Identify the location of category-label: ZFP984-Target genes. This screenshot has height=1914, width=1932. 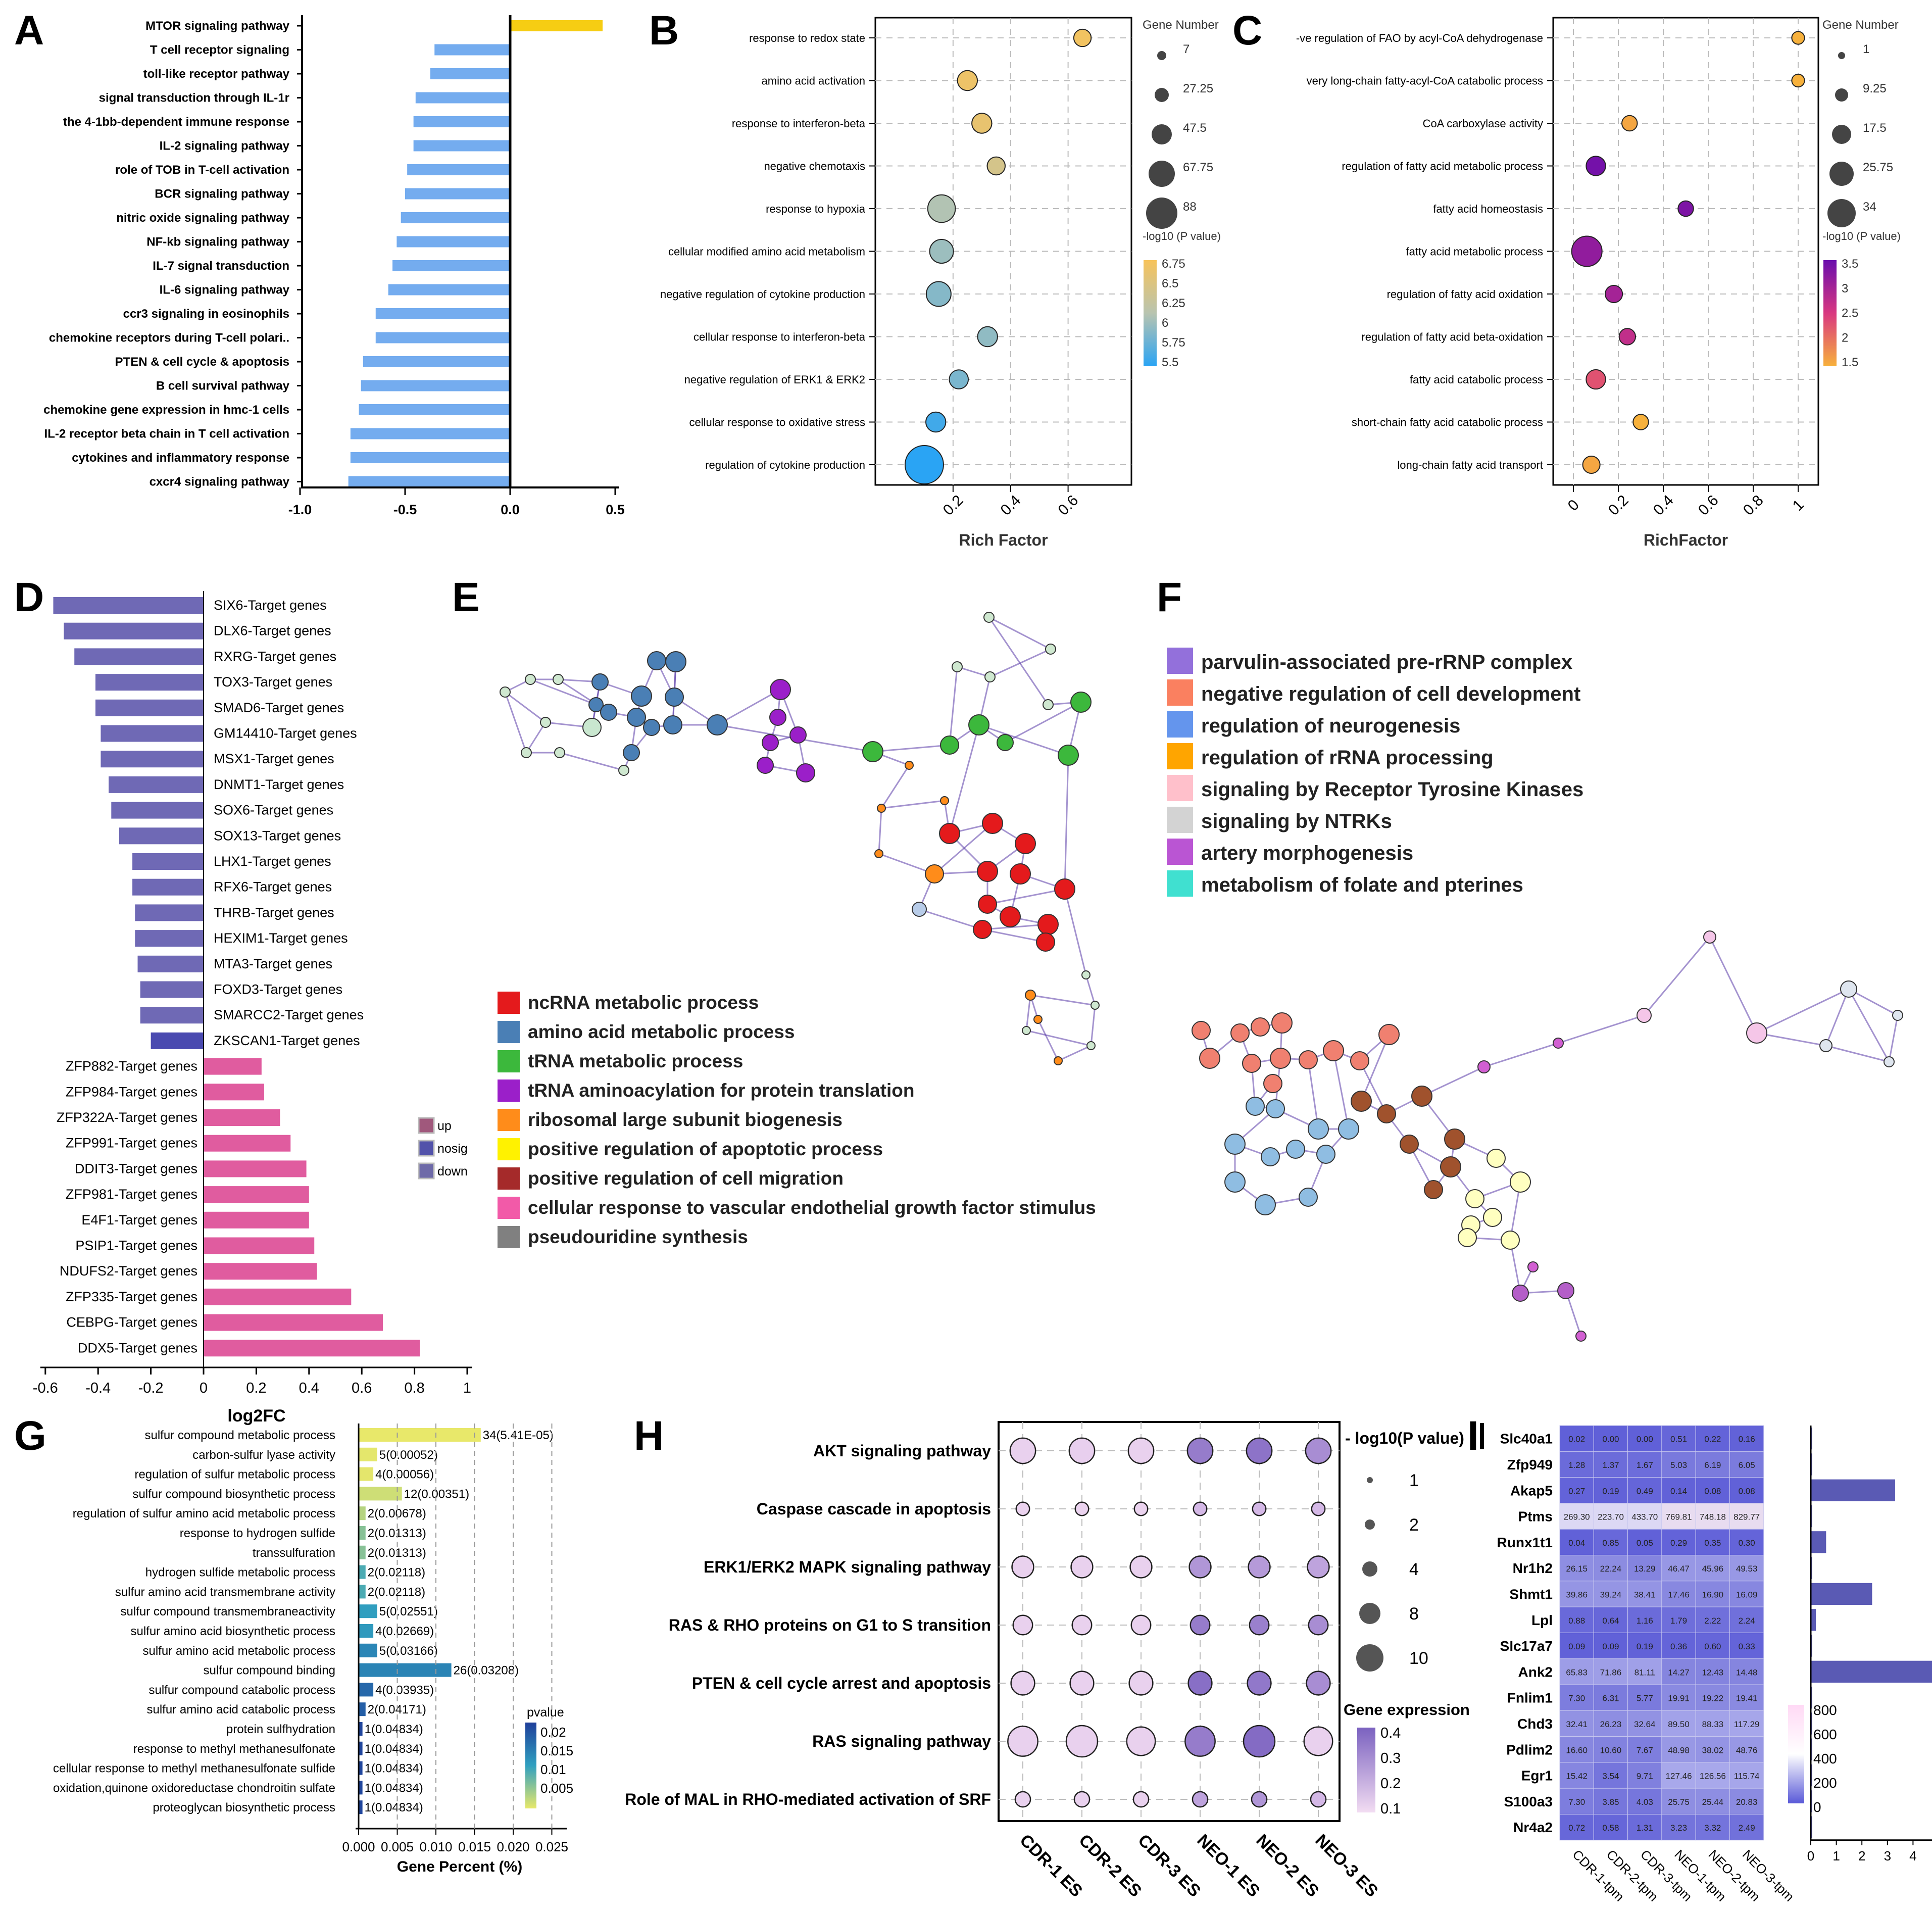
(132, 1091).